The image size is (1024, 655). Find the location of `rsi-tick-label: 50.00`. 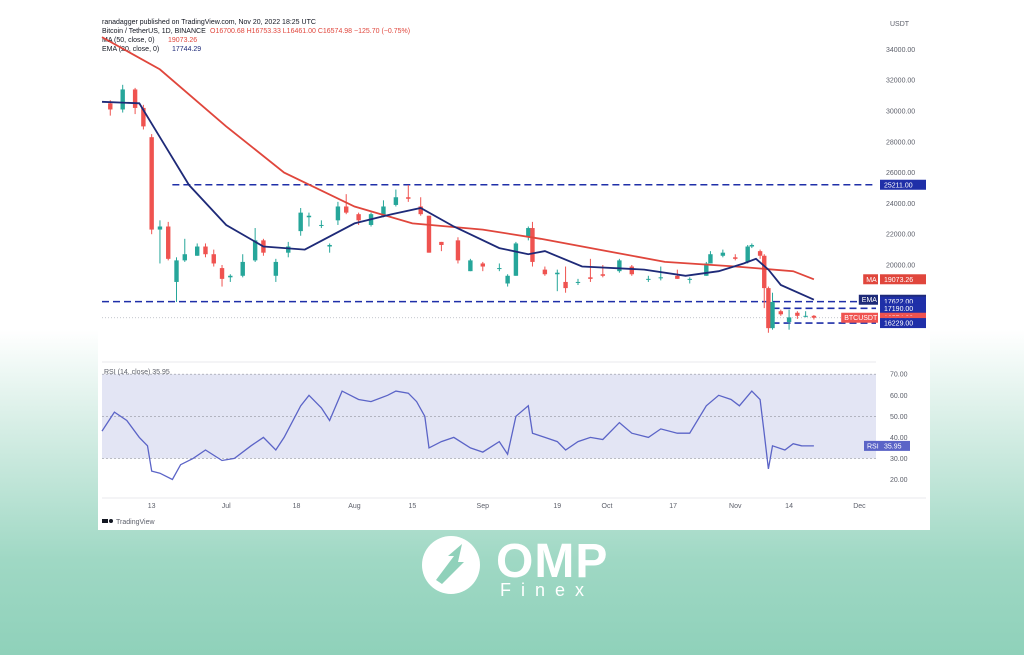

rsi-tick-label: 50.00 is located at coordinates (899, 417).